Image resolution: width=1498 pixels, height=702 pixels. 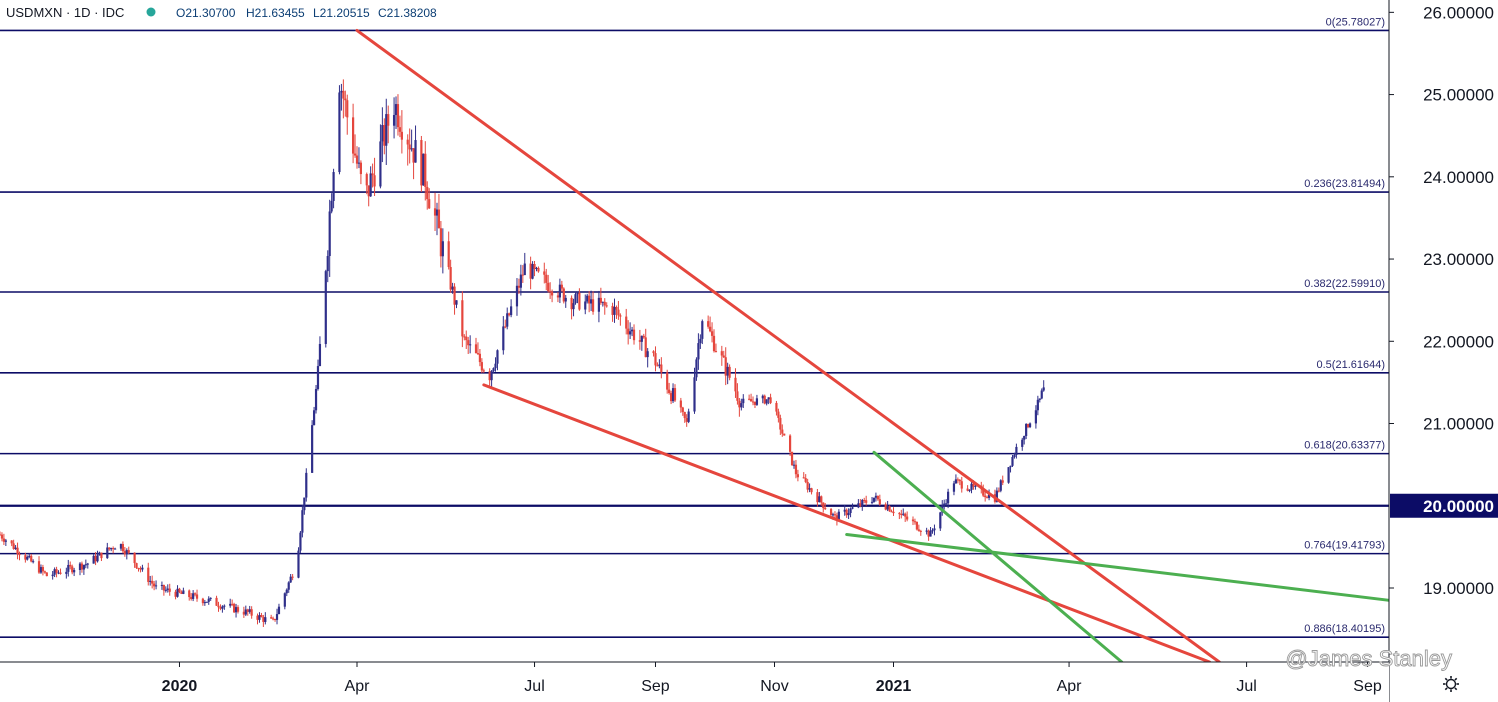 What do you see at coordinates (694, 682) in the screenshot?
I see `time-axis` at bounding box center [694, 682].